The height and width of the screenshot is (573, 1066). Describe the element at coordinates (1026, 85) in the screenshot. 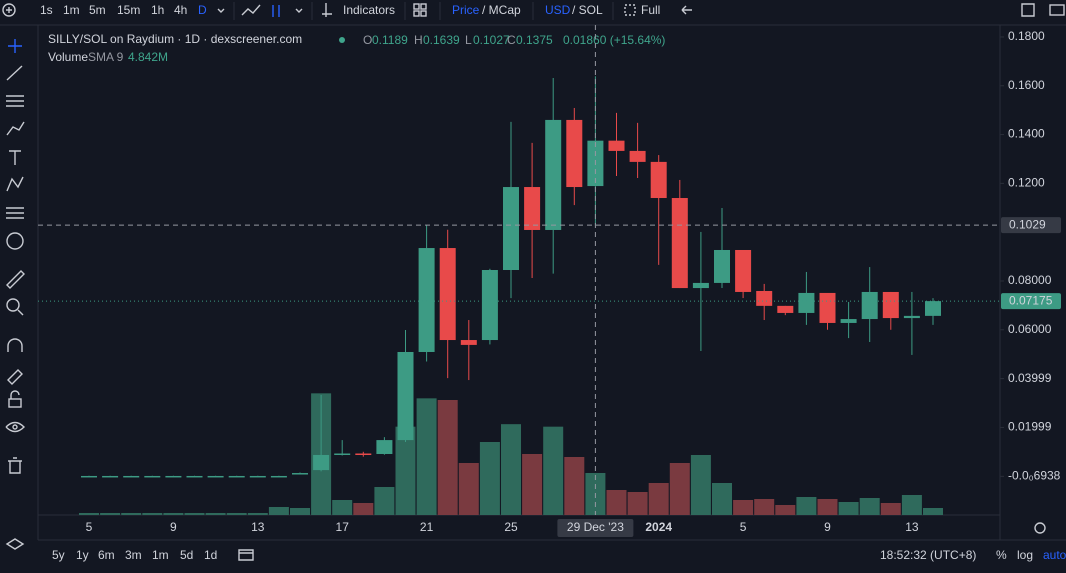

I see `y-tick-label: 0.1600` at that location.